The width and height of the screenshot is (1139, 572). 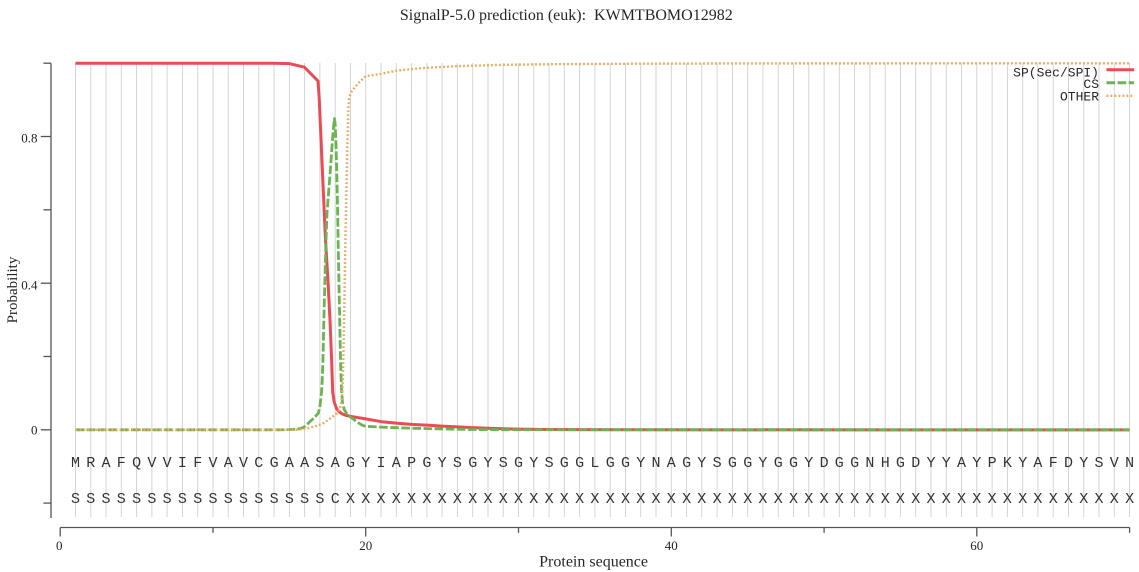 What do you see at coordinates (411, 463) in the screenshot?
I see `svg-text: P` at bounding box center [411, 463].